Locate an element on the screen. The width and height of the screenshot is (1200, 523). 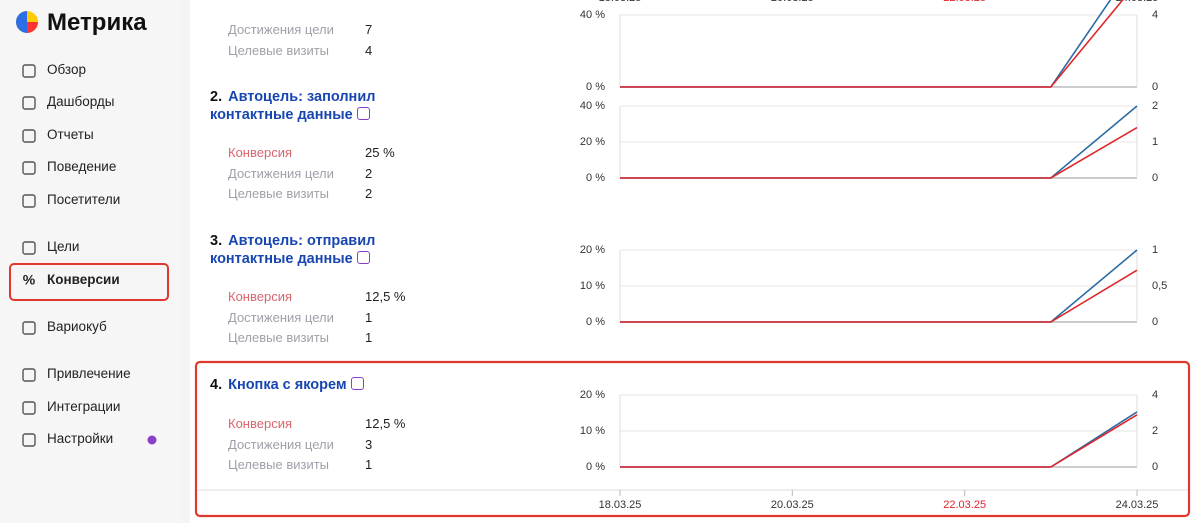
row-value: 4 is located at coordinates (369, 50).